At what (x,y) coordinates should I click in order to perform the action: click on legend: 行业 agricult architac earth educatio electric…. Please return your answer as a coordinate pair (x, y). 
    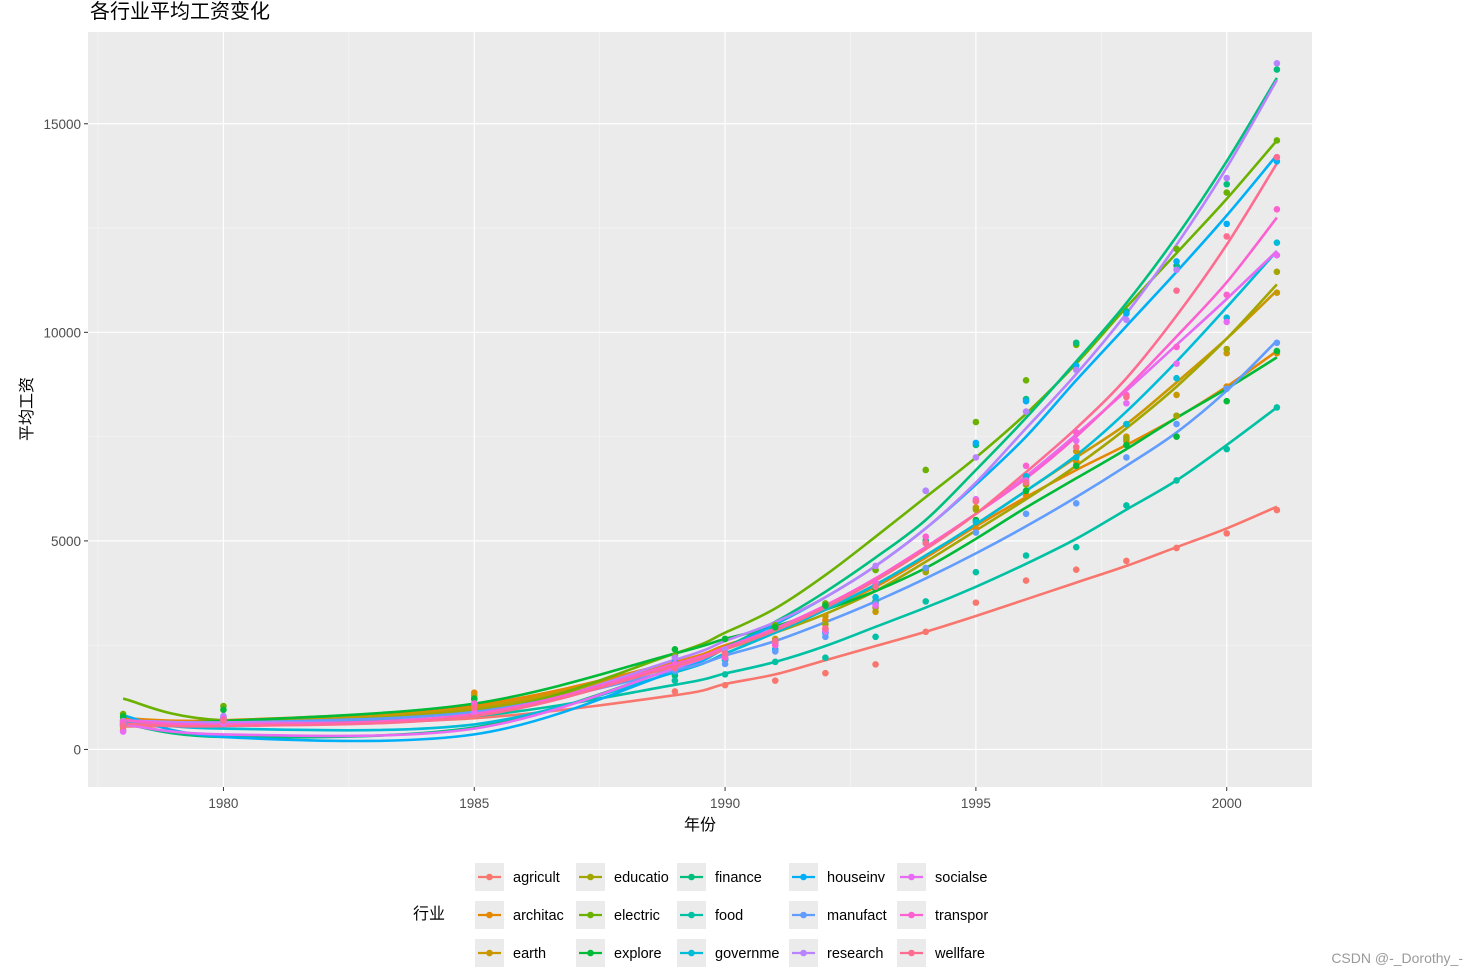
    Looking at the image, I should click on (700, 915).